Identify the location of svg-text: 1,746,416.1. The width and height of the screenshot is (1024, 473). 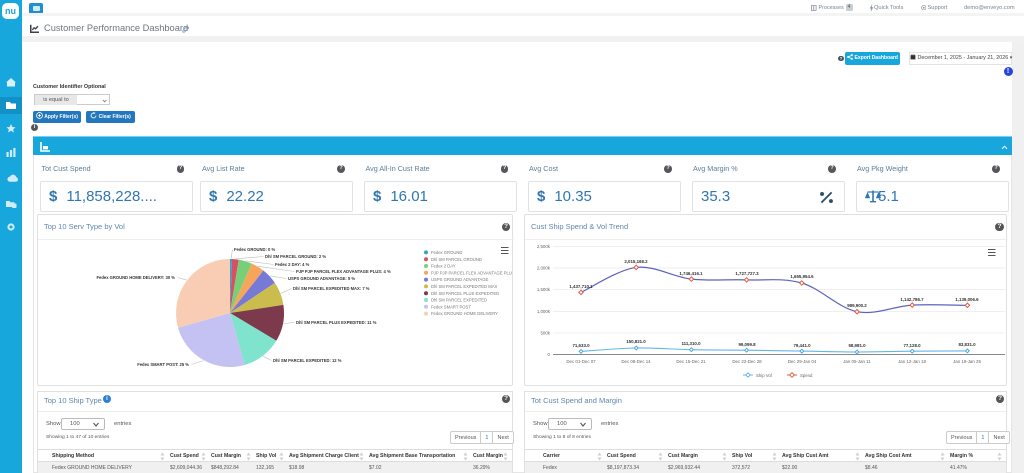
(691, 273).